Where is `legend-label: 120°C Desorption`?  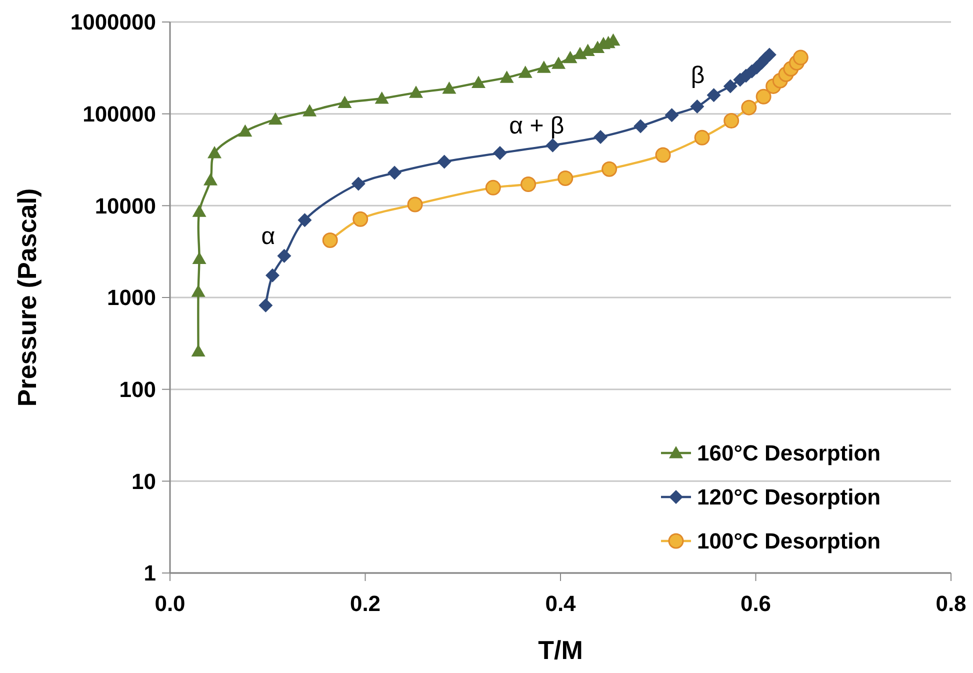
legend-label: 120°C Desorption is located at coordinates (789, 497).